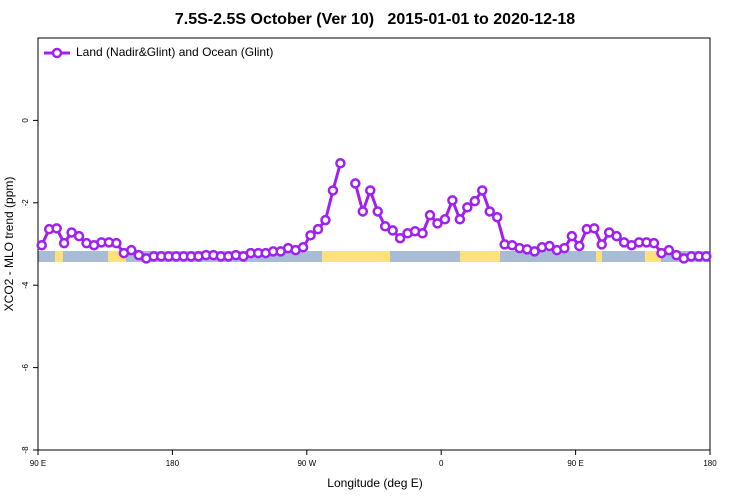 Image resolution: width=750 pixels, height=500 pixels. Describe the element at coordinates (25, 120) in the screenshot. I see `y-tick-label: 0` at that location.